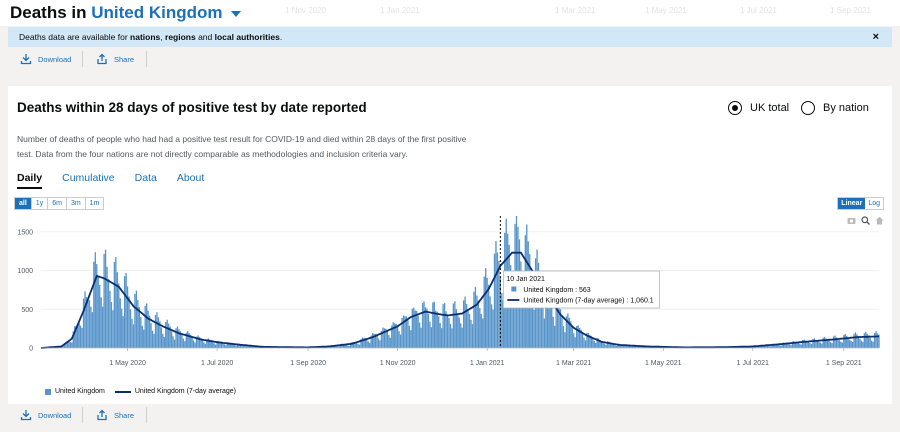 The image size is (900, 432). What do you see at coordinates (76, 203) in the screenshot?
I see `range-3m-button: 3m` at bounding box center [76, 203].